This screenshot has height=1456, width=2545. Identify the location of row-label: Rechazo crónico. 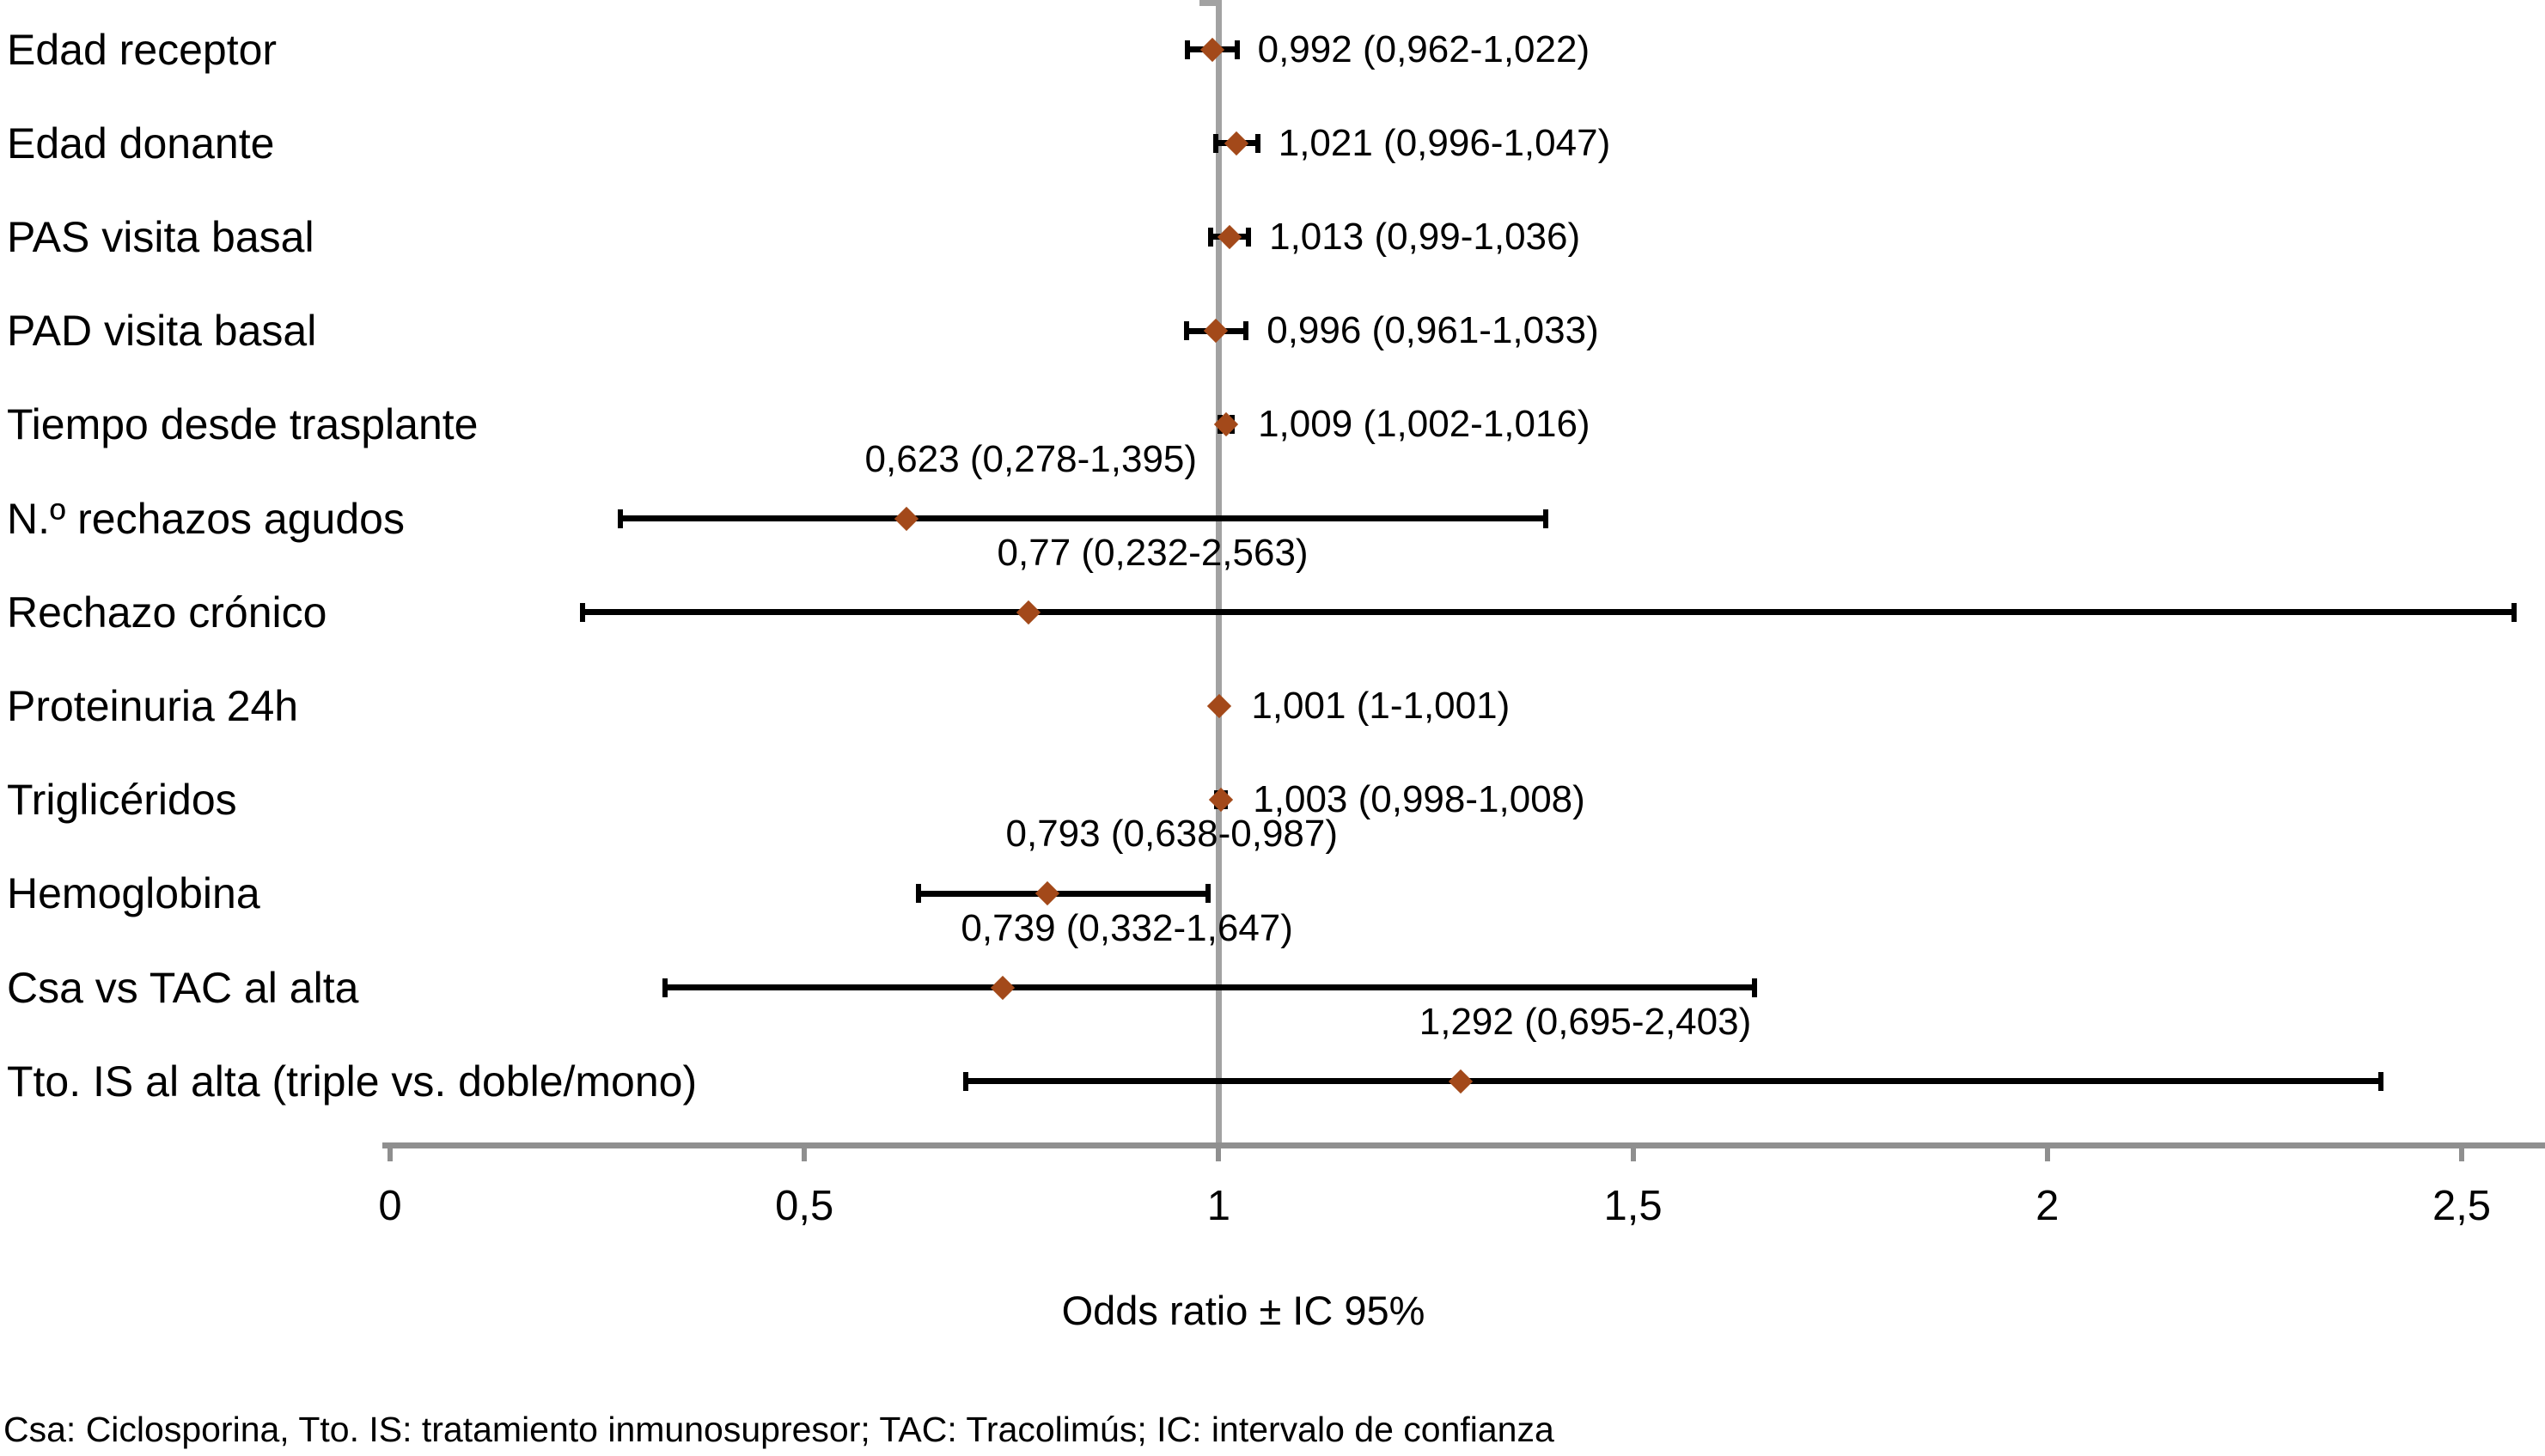
(167, 613).